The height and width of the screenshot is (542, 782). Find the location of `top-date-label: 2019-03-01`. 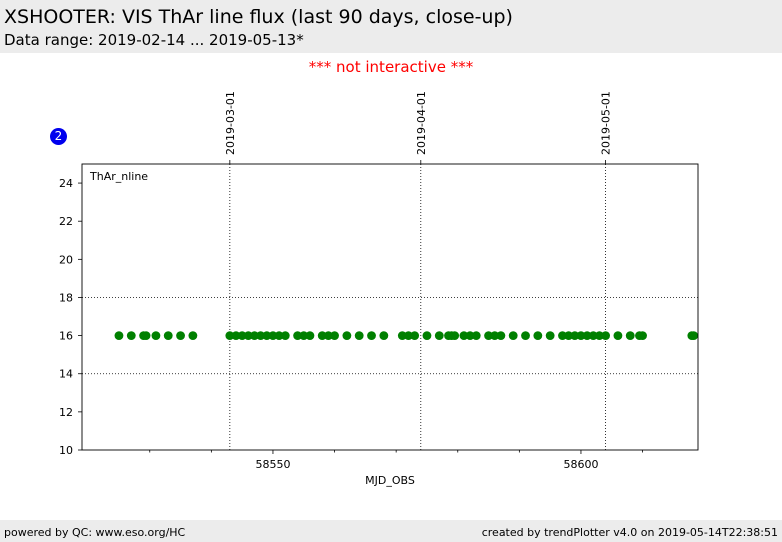

top-date-label: 2019-03-01 is located at coordinates (230, 123).